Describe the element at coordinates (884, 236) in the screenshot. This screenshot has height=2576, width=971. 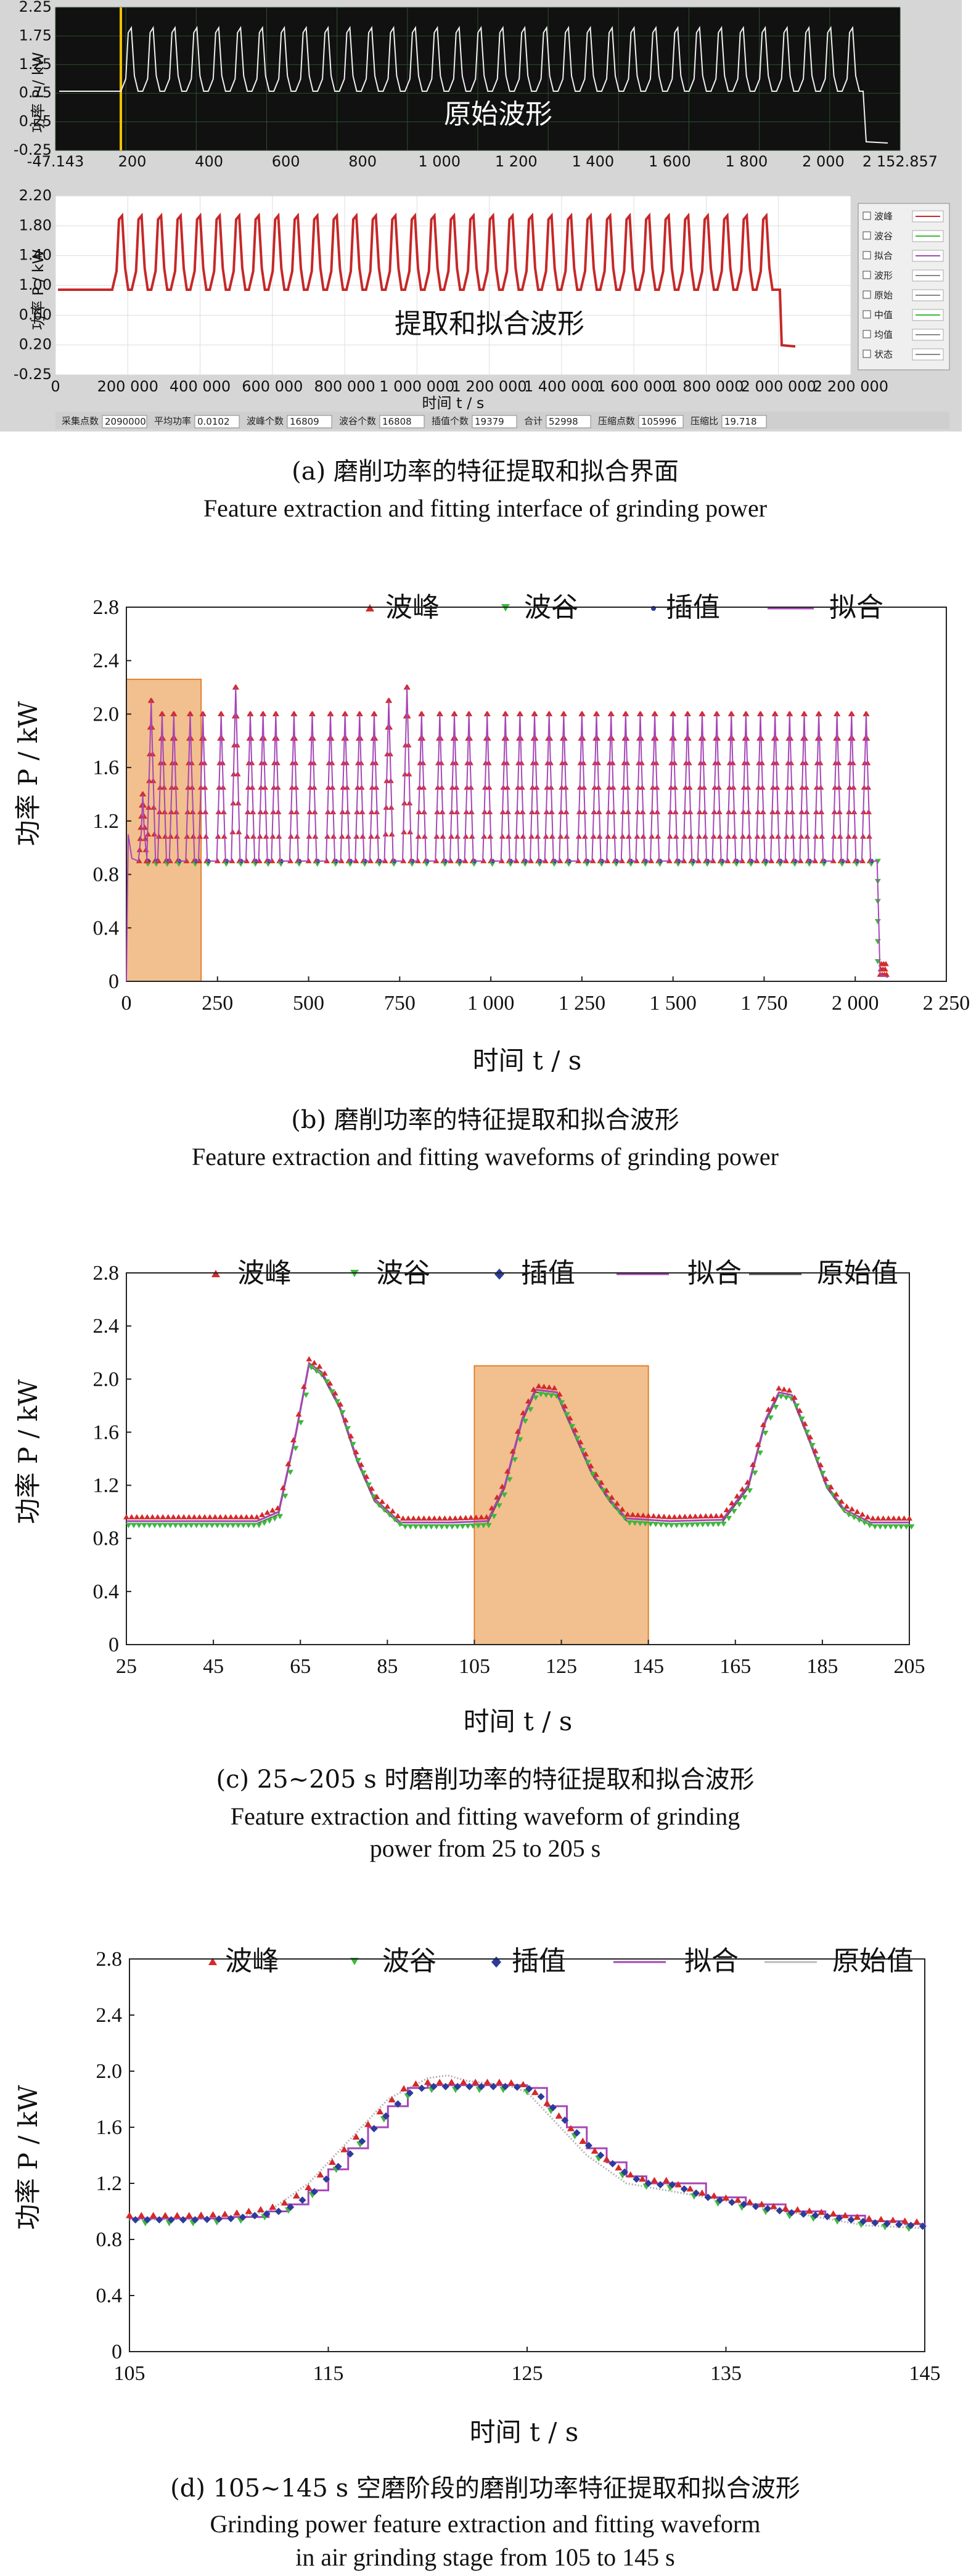
I see `legend-item-label: 波谷` at that location.